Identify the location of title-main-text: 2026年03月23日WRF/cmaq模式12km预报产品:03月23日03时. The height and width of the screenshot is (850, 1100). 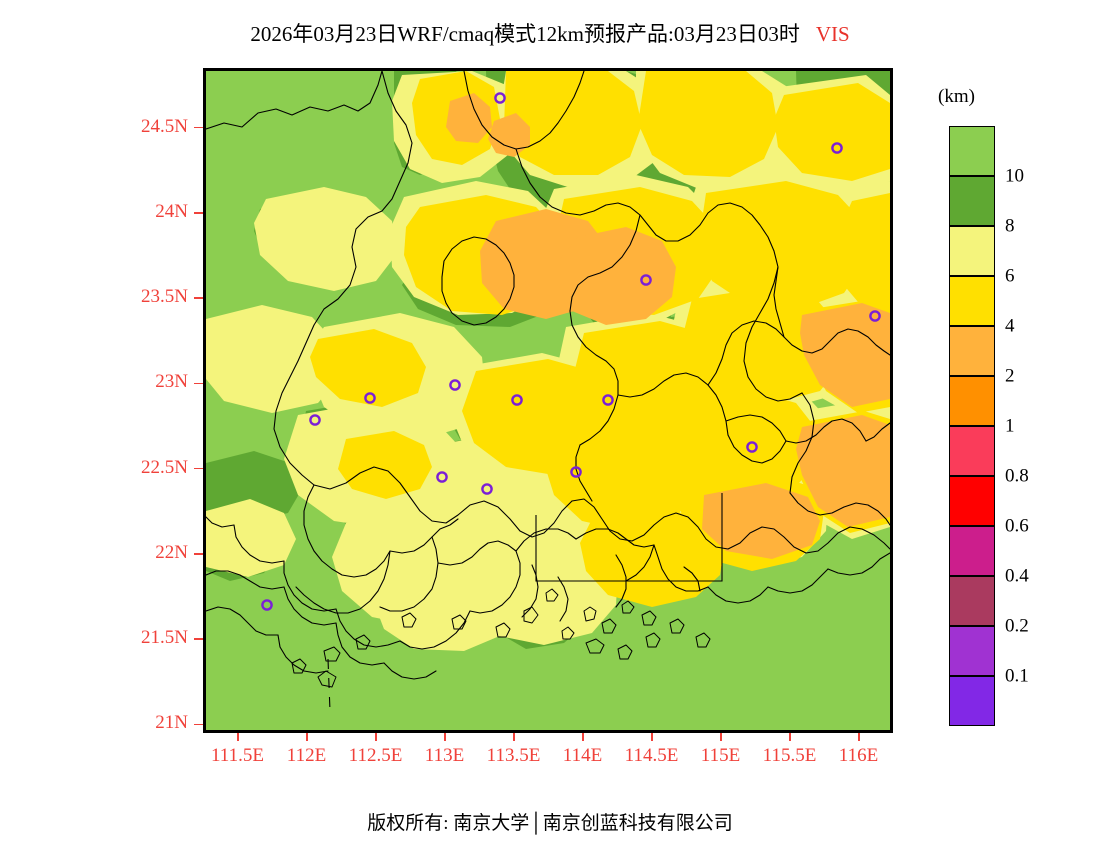
(525, 34).